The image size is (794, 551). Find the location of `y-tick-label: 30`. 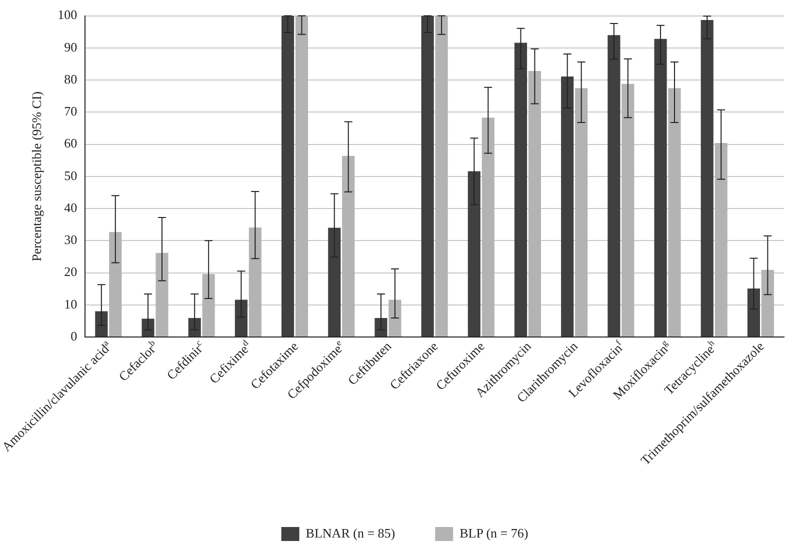

y-tick-label: 30 is located at coordinates (71, 240).